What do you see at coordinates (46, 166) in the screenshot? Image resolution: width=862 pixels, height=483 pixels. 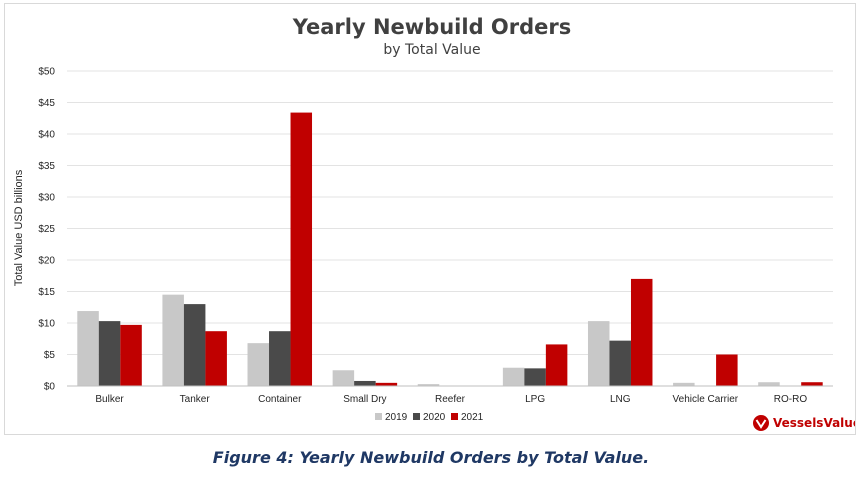 I see `y-tick-label: $35` at bounding box center [46, 166].